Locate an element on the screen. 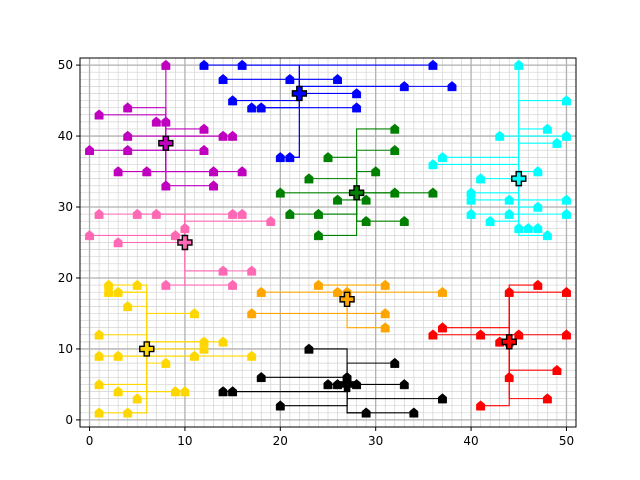 This screenshot has height=480, width=640. y-tick-label: 20 is located at coordinates (65, 278).